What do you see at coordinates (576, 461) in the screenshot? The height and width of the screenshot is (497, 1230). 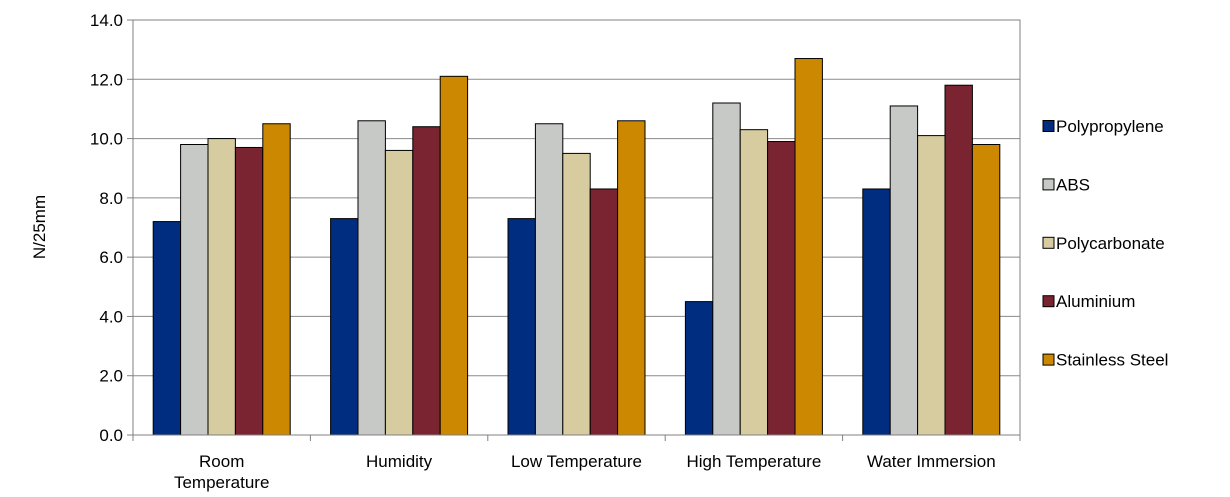 I see `x-category-label: Low Temperature` at bounding box center [576, 461].